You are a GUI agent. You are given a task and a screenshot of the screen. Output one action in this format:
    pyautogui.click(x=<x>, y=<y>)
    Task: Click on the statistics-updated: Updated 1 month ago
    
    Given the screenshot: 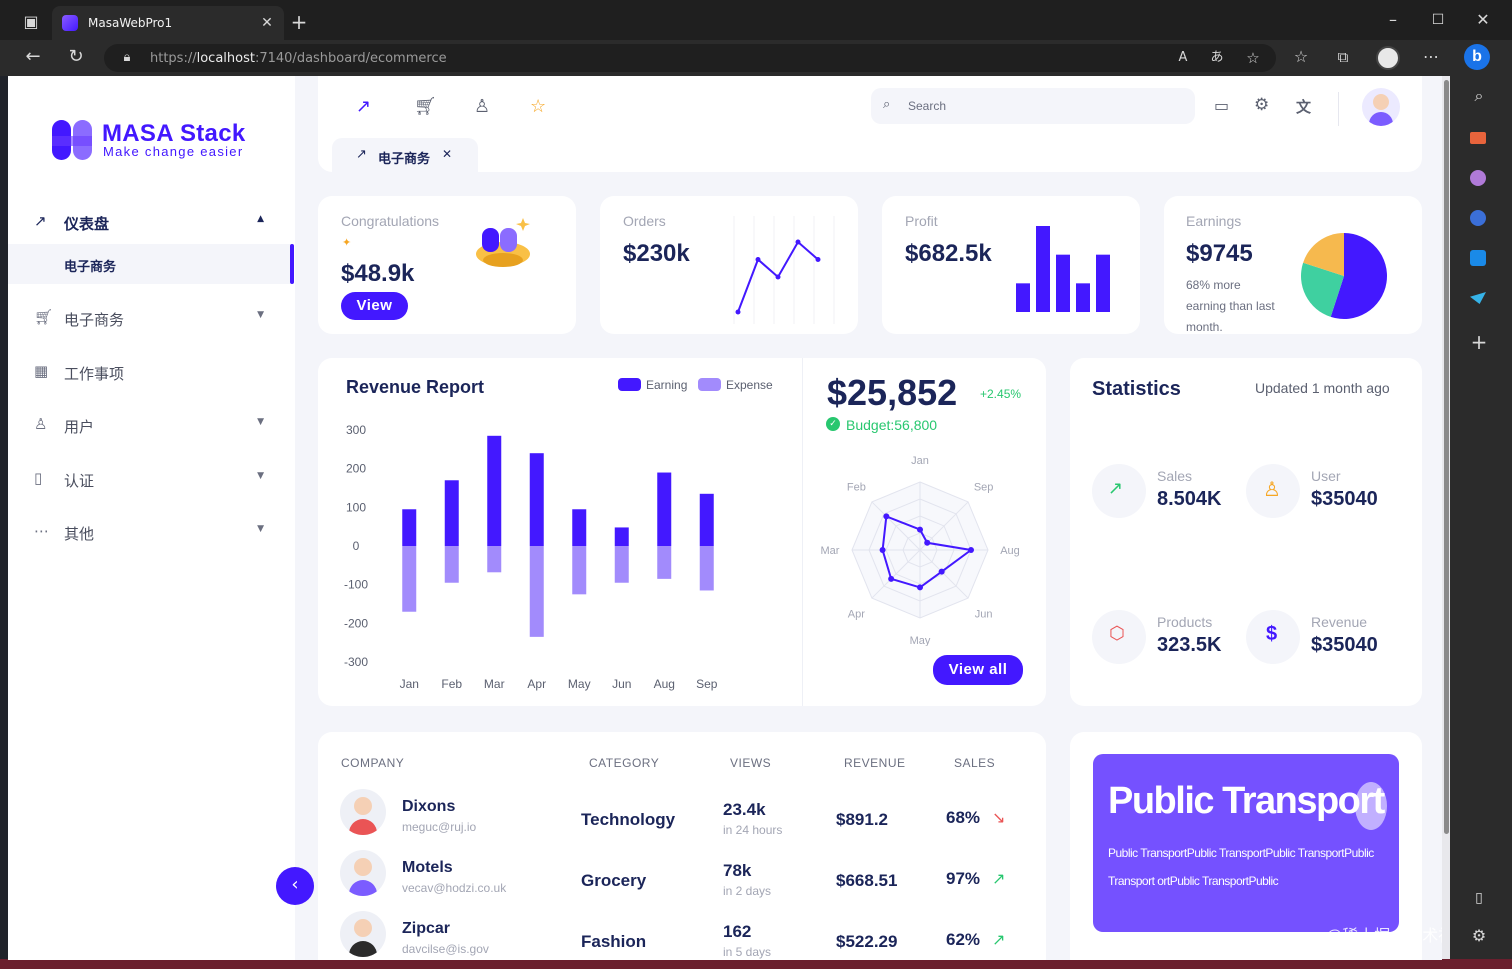 What is the action you would take?
    pyautogui.click(x=1322, y=388)
    